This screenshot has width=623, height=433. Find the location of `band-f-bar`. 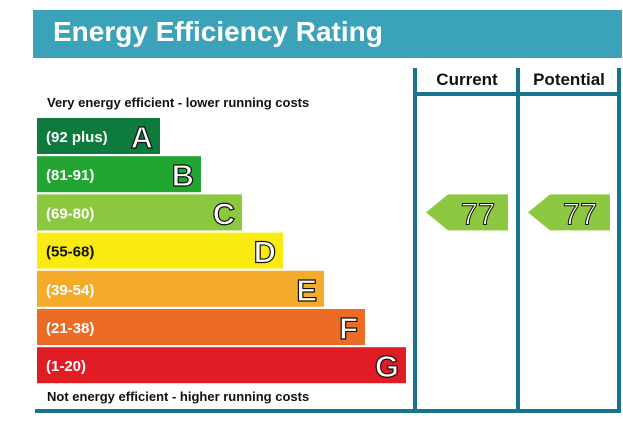

band-f-bar is located at coordinates (201, 327).